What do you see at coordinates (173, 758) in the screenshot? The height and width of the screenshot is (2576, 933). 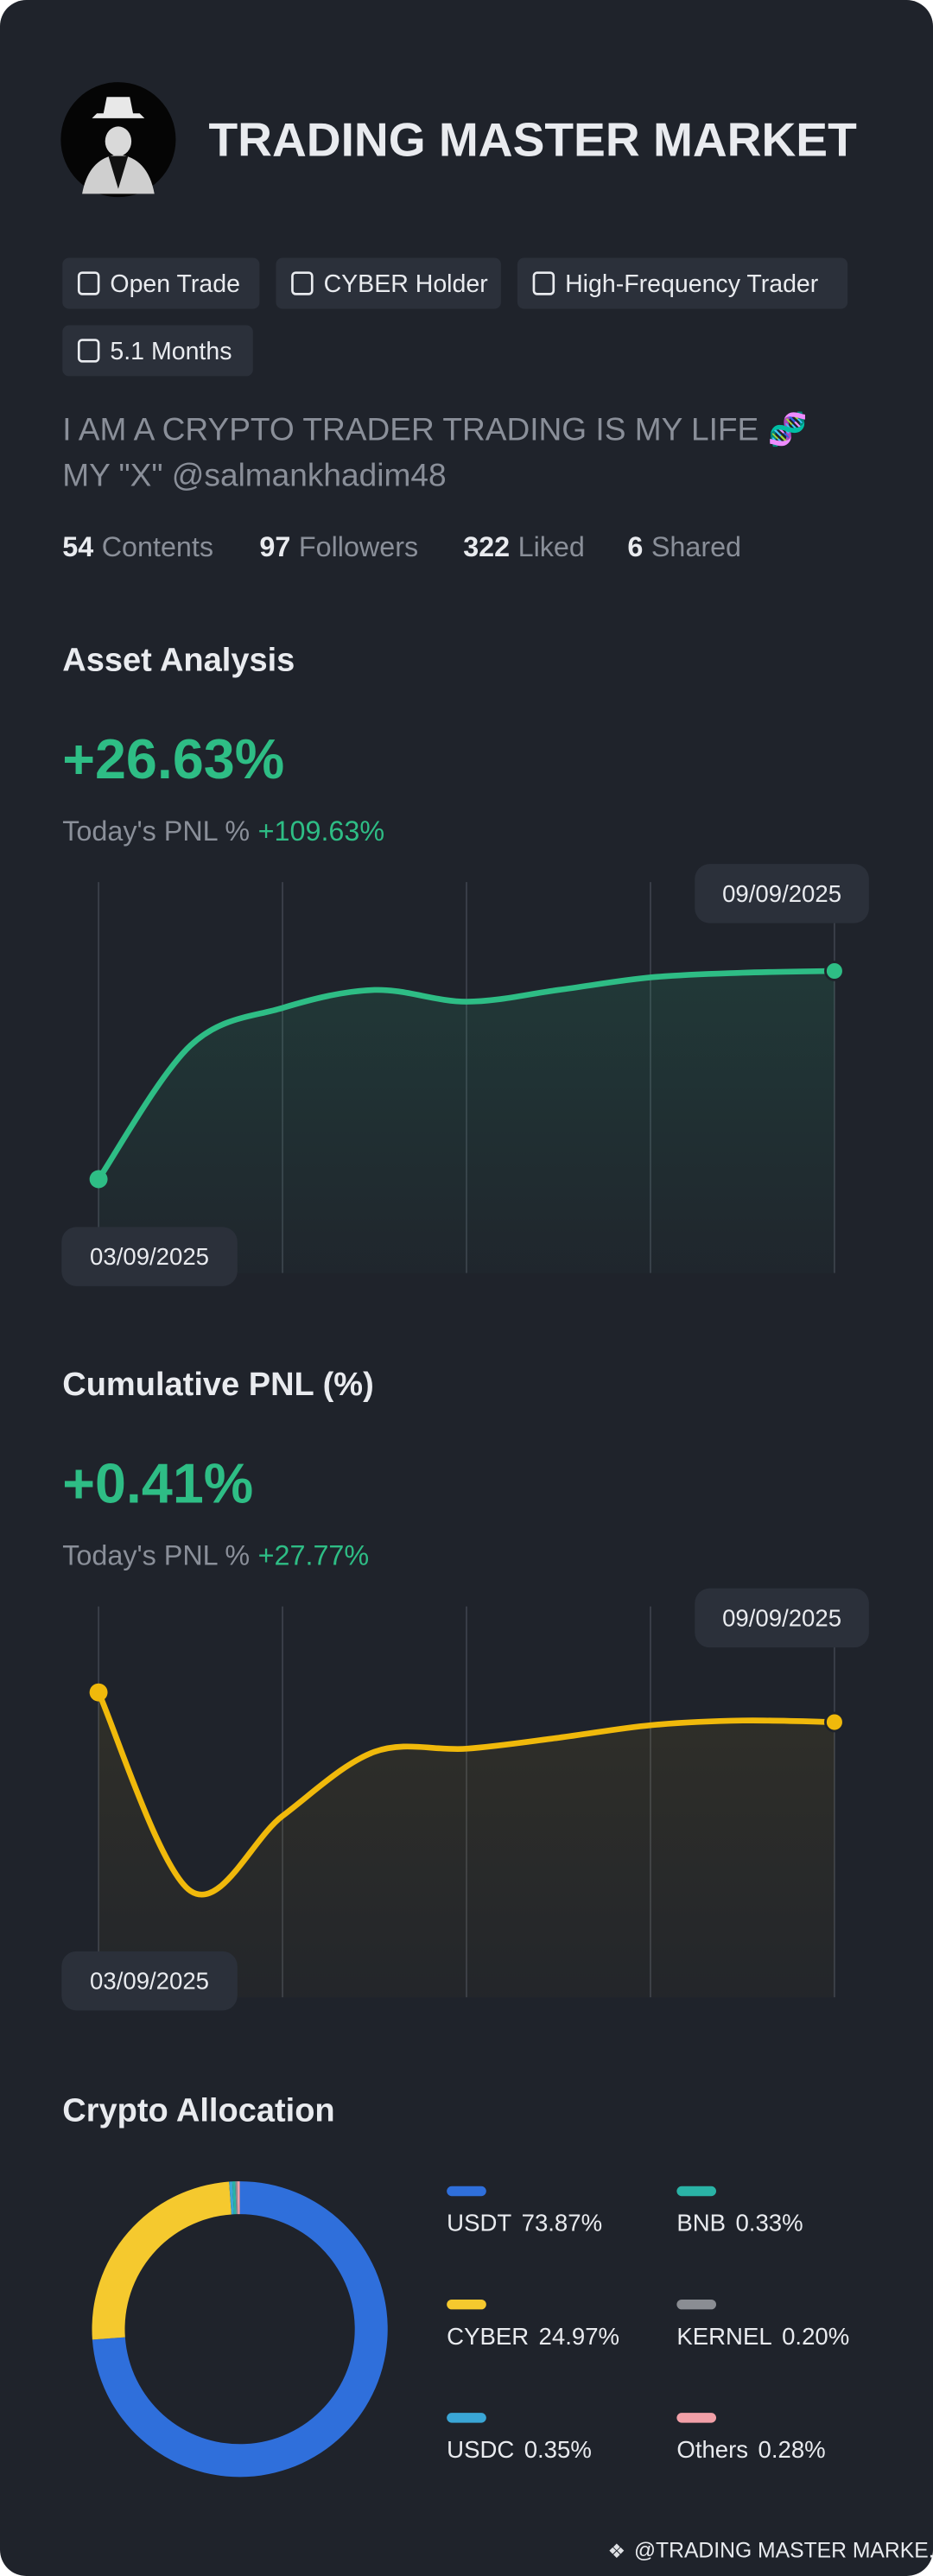 I see `headline-value: +26.63%` at bounding box center [173, 758].